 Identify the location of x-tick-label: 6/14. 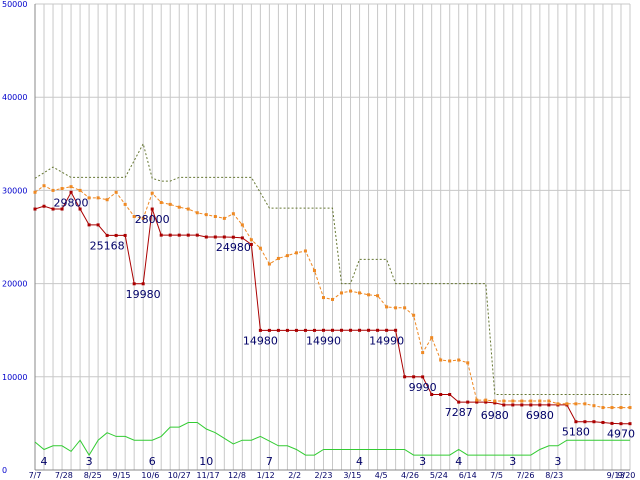
(468, 475).